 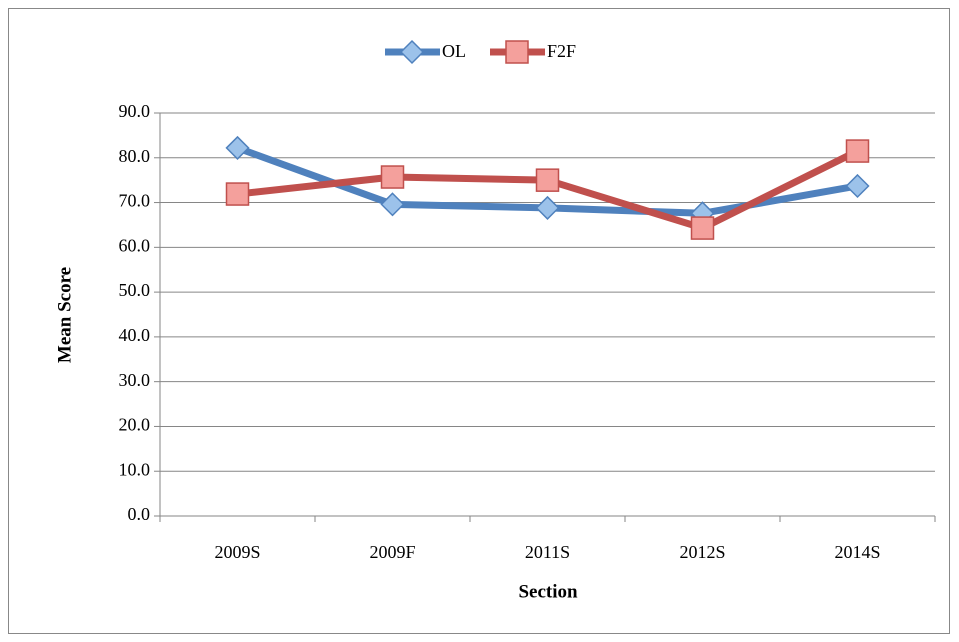 I want to click on legend-label: OL, so click(x=454, y=51).